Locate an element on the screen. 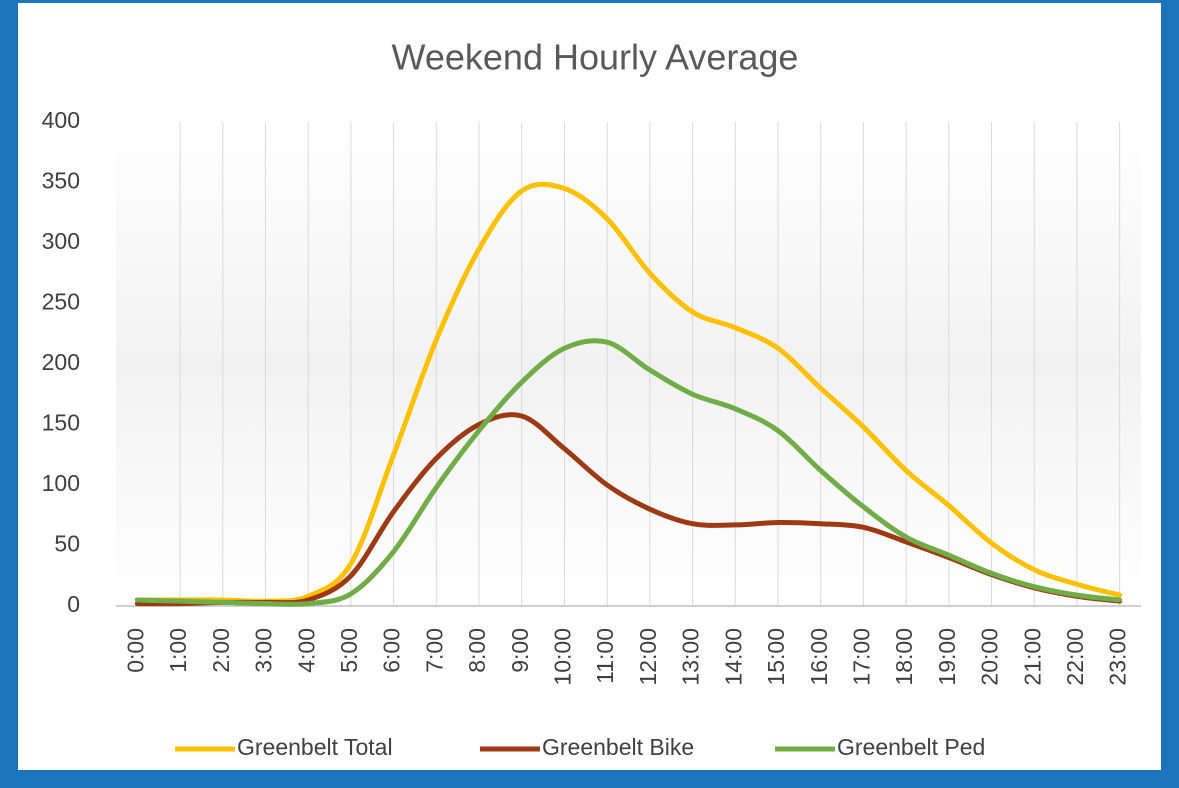  y-tick-label: 350 is located at coordinates (61, 181).